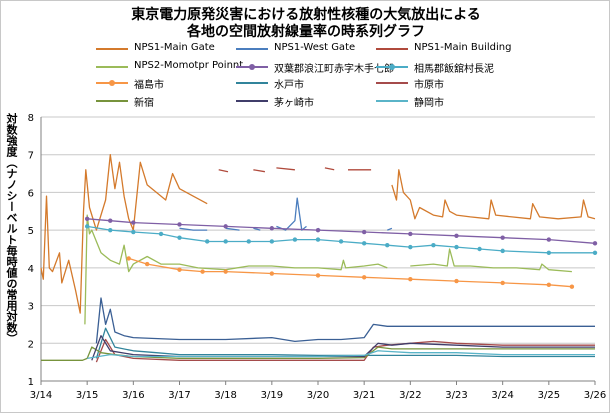 The width and height of the screenshot is (610, 414). What do you see at coordinates (11, 228) in the screenshot?
I see `y-axis-label: 対数強度（ナノシーベルト毎時値の常用対数）` at bounding box center [11, 228].